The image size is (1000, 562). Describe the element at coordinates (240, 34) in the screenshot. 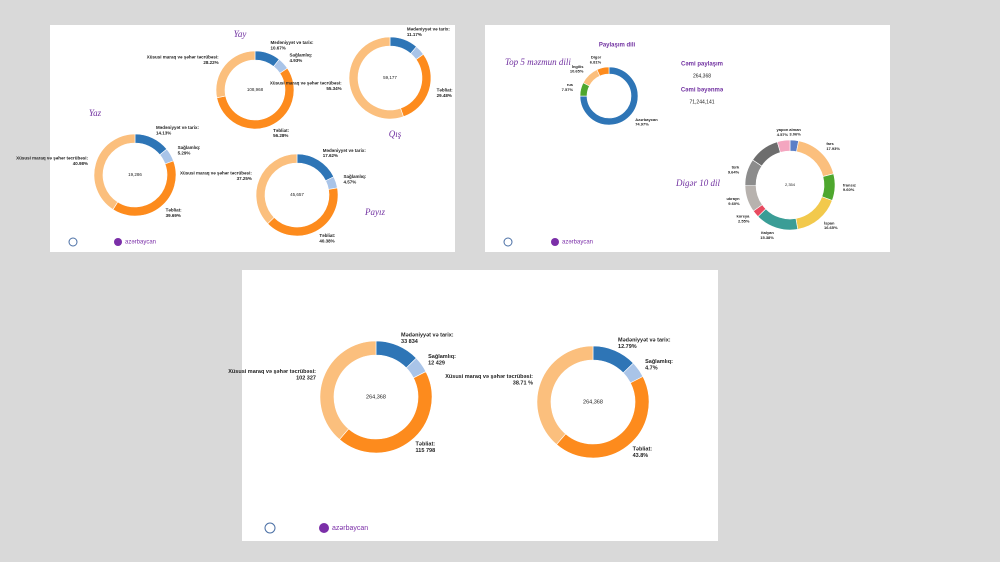

I see `chart-title: Yay` at that location.